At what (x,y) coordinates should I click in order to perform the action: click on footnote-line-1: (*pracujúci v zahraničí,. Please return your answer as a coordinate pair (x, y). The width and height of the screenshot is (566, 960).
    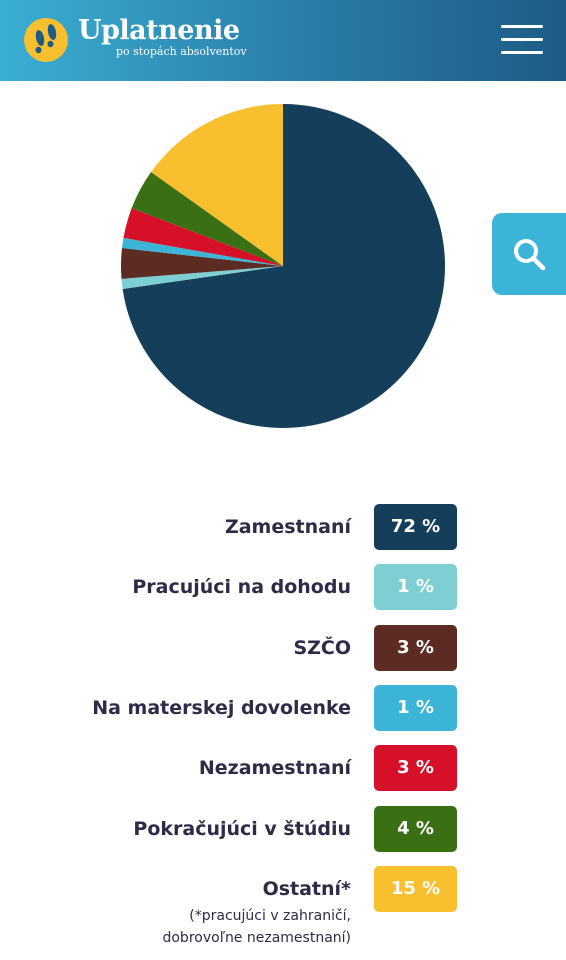
    Looking at the image, I should click on (270, 916).